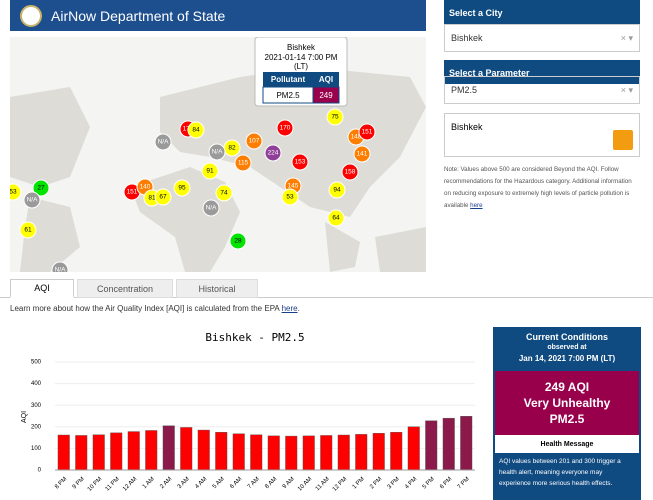  I want to click on marker-label: 74, so click(224, 193).